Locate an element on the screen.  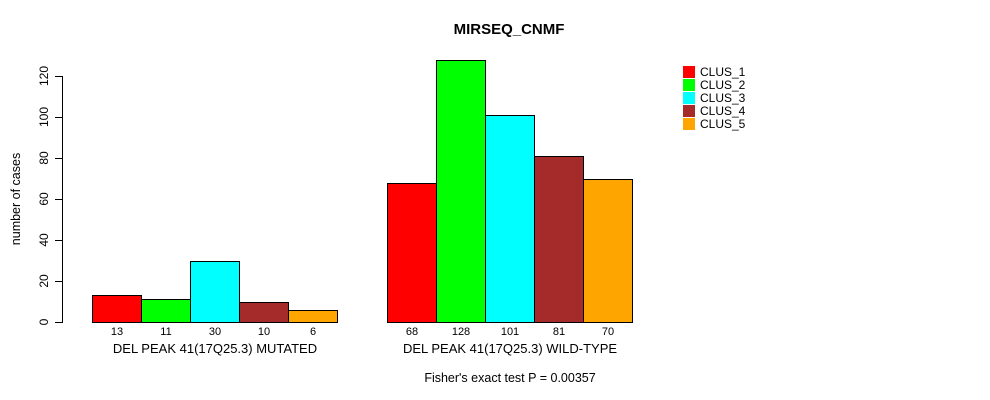
y-axis-tick-label: 20 is located at coordinates (44, 281).